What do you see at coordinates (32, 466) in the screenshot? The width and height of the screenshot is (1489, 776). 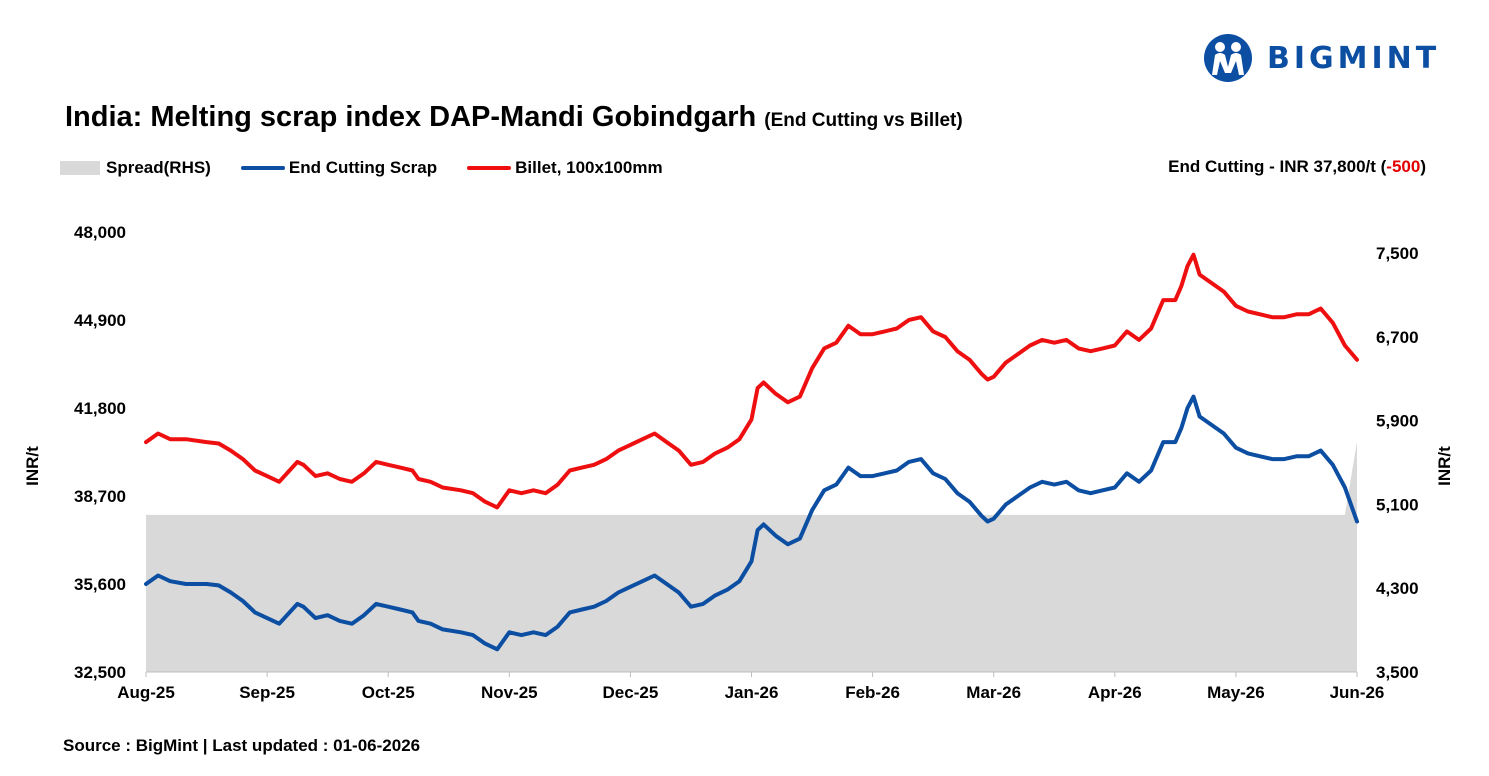 I see `y-left-axis-title: INR/t` at bounding box center [32, 466].